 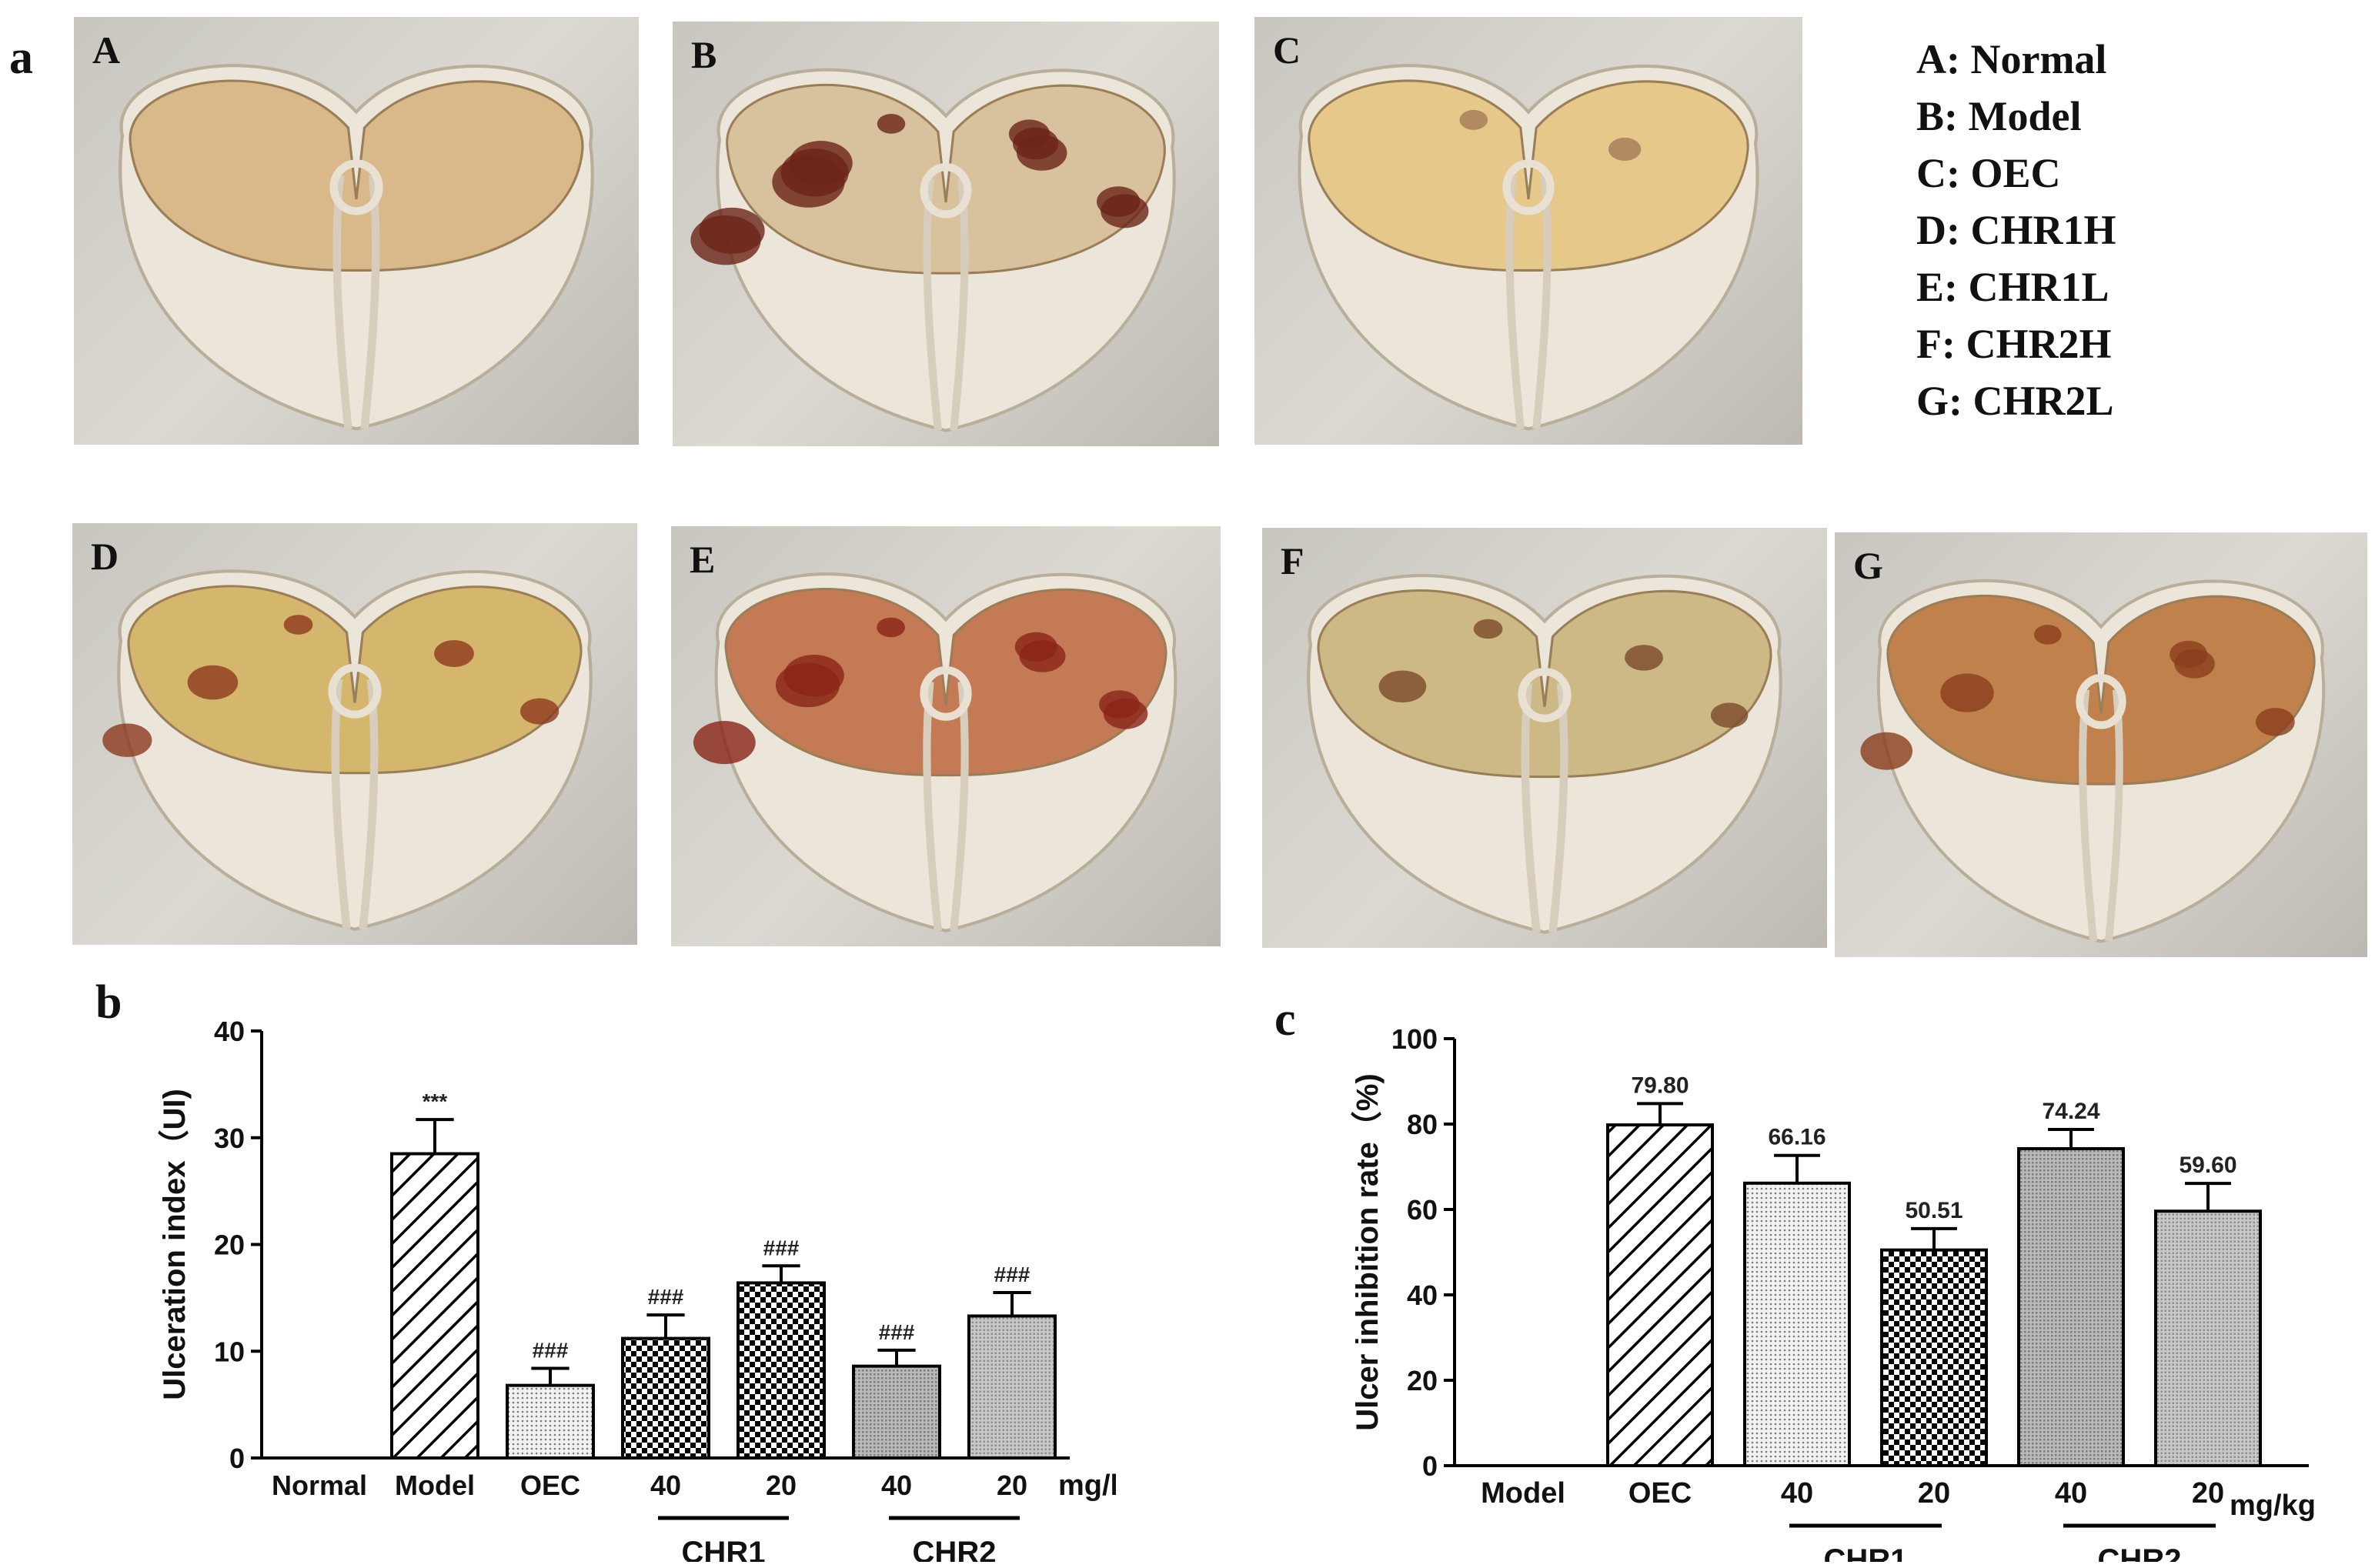 What do you see at coordinates (2070, 1112) in the screenshot?
I see `bar-annotation: 74.24` at bounding box center [2070, 1112].